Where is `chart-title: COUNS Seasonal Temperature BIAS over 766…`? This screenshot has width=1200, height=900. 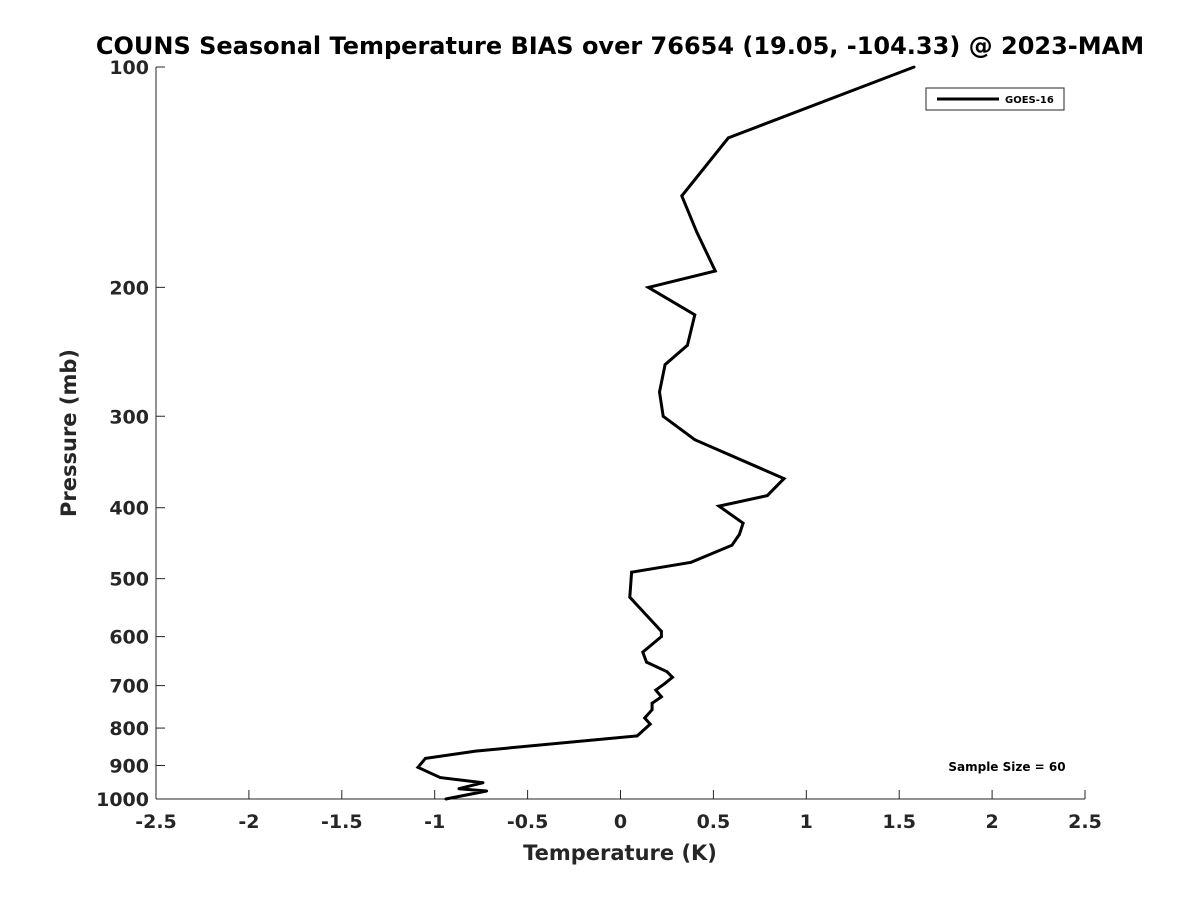
chart-title: COUNS Seasonal Temperature BIAS over 766… is located at coordinates (620, 46).